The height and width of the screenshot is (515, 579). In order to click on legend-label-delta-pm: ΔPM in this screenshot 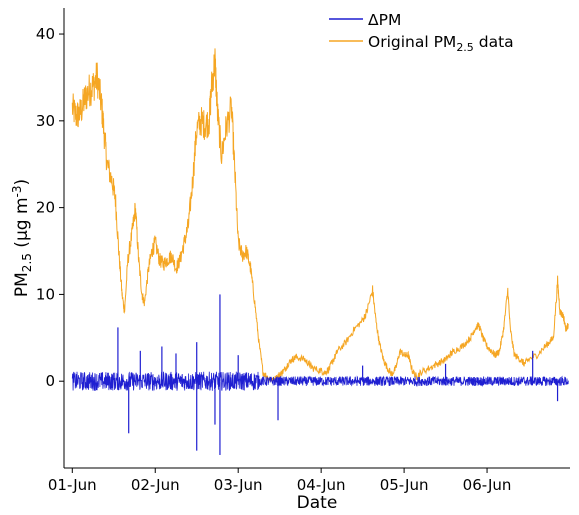, I will do `click(384, 20)`.